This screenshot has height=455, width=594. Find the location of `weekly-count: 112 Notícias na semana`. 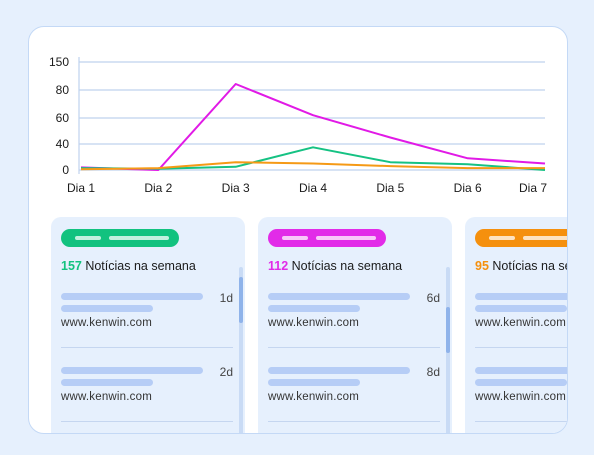

weekly-count: 112 Notícias na semana is located at coordinates (335, 266).